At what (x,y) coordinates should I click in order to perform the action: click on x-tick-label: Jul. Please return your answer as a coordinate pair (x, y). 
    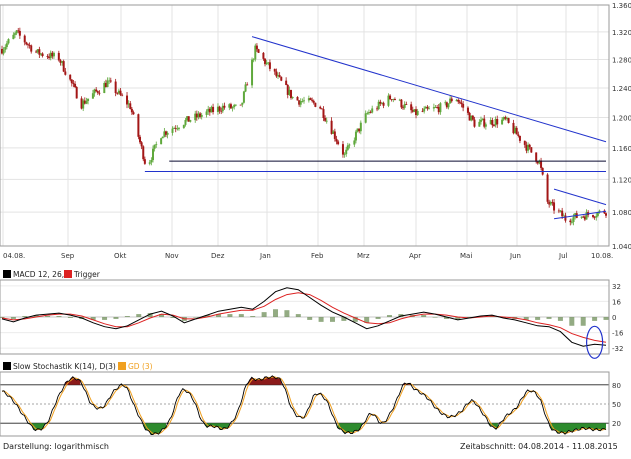
    Looking at the image, I should click on (563, 256).